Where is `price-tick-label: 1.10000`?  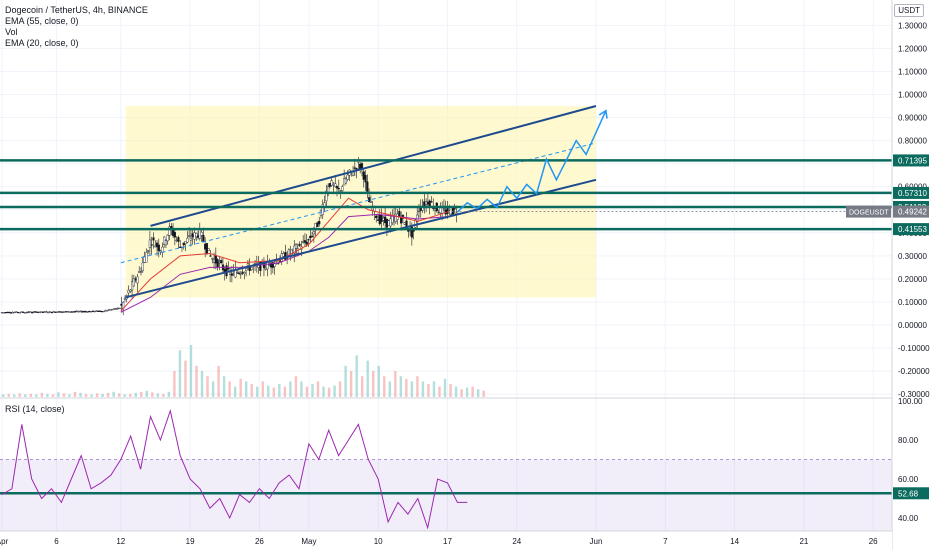
price-tick-label: 1.10000 is located at coordinates (912, 71).